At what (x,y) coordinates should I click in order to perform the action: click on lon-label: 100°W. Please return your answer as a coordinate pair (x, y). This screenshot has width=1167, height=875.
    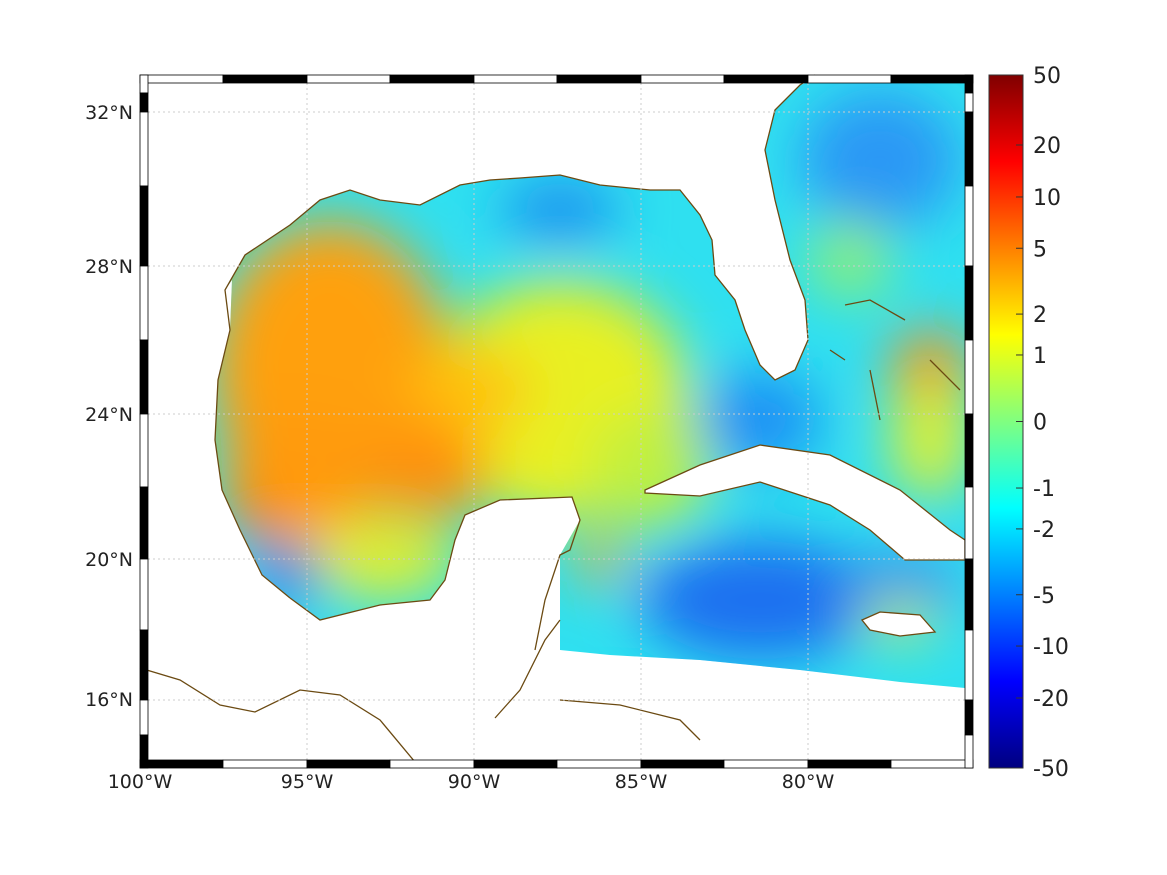
    Looking at the image, I should click on (140, 782).